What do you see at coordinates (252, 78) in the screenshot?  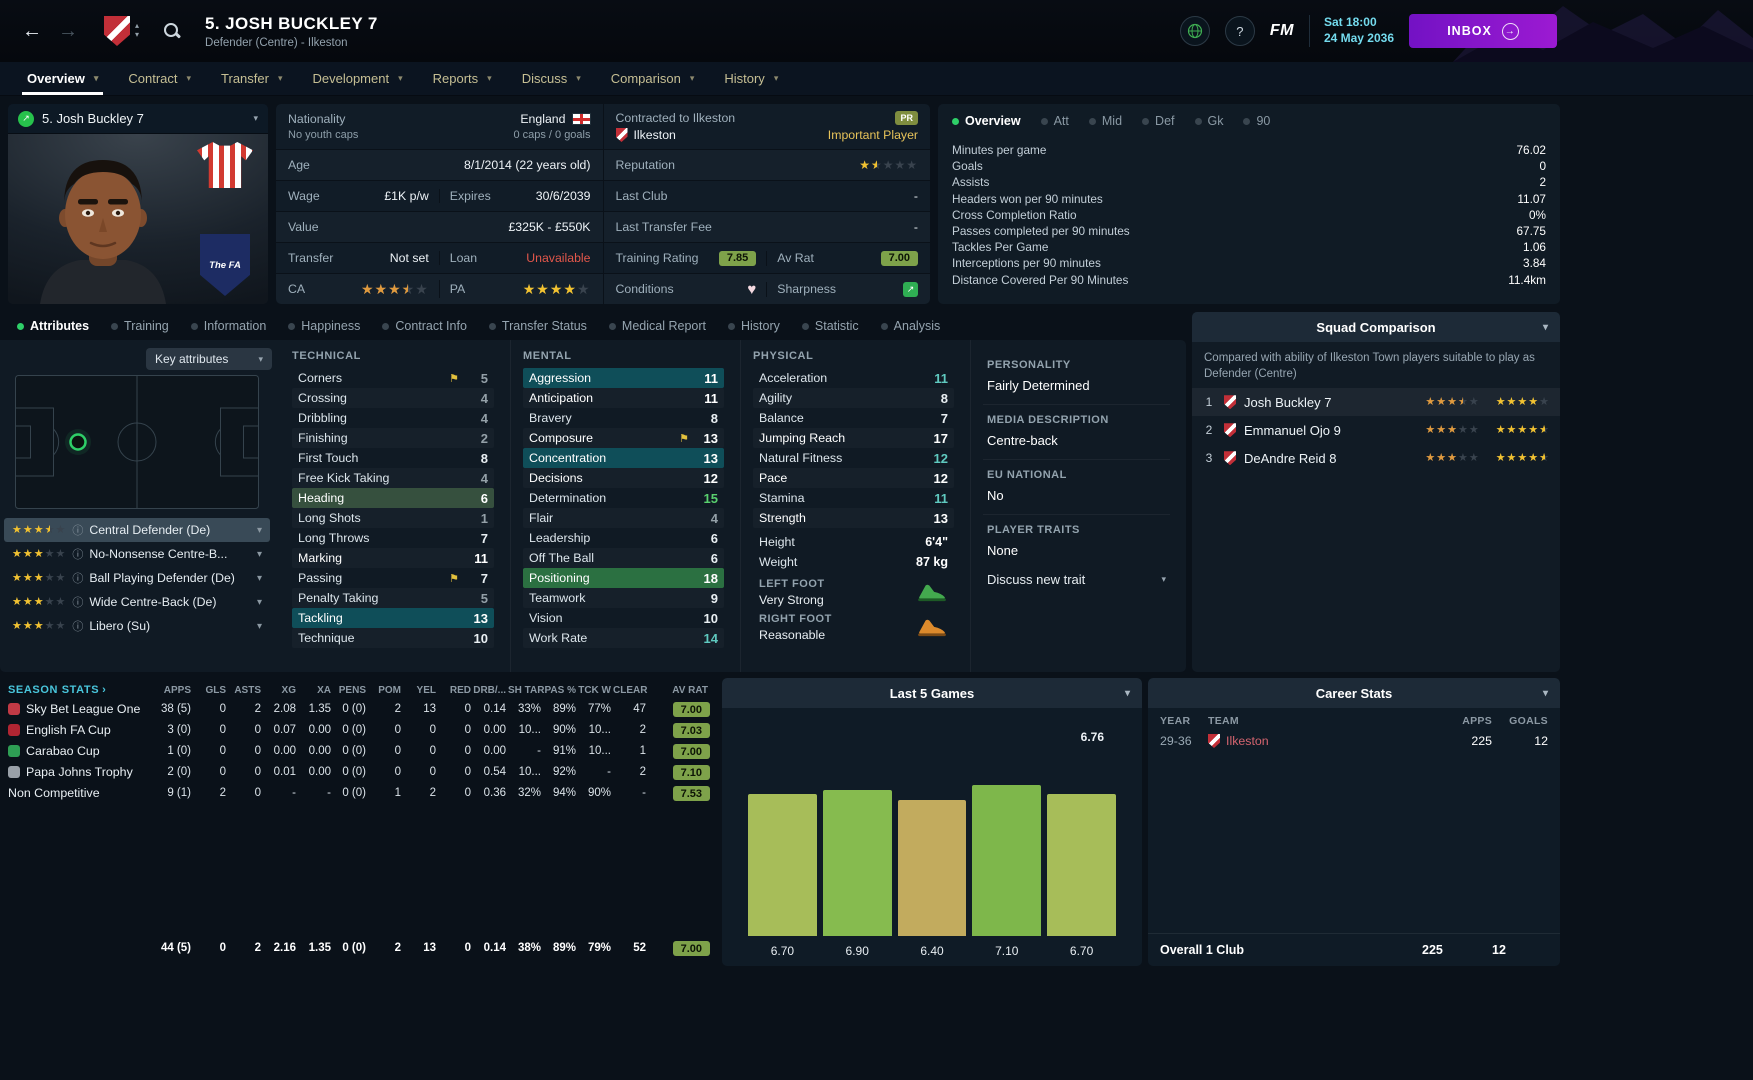 I see `nav-tab-transfer: Transfer ▾` at bounding box center [252, 78].